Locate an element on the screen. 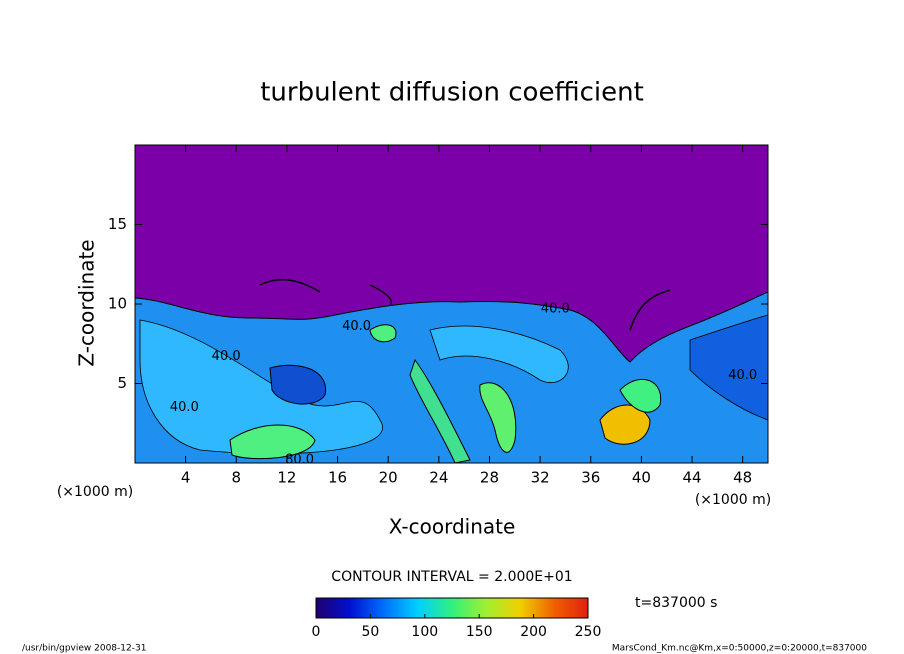 Image resolution: width=904 pixels, height=654 pixels. colorbar-tick-label: 0 is located at coordinates (316, 632).